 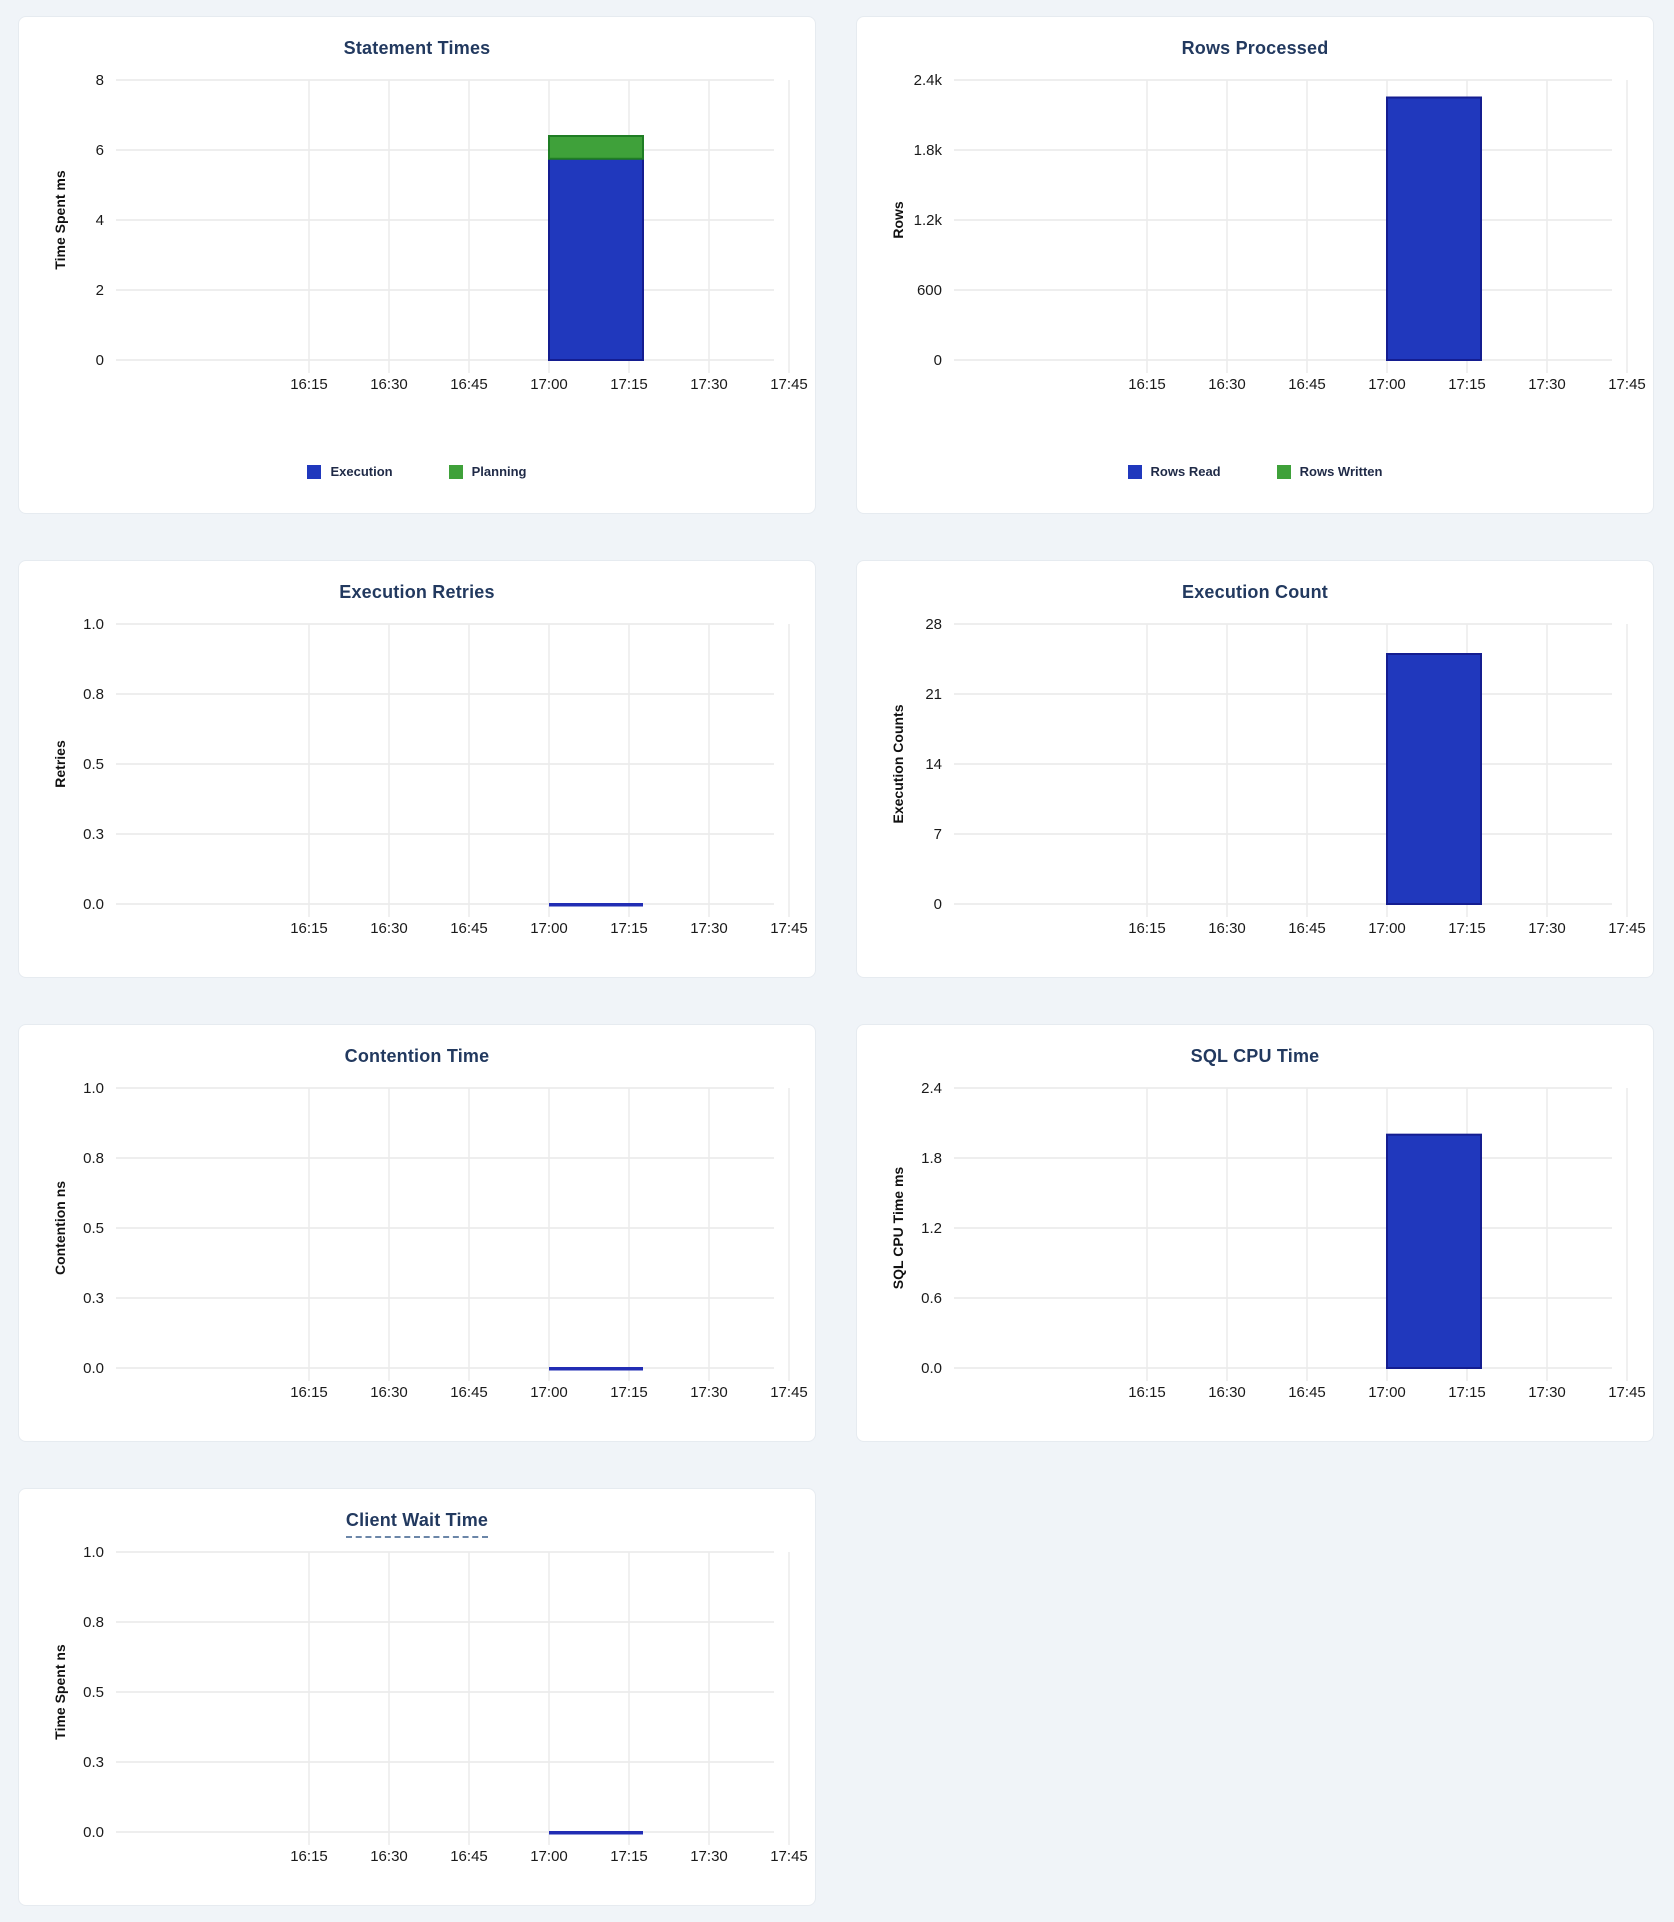 What do you see at coordinates (1307, 1392) in the screenshot?
I see `sql-cpu-time-xtick: 16:45` at bounding box center [1307, 1392].